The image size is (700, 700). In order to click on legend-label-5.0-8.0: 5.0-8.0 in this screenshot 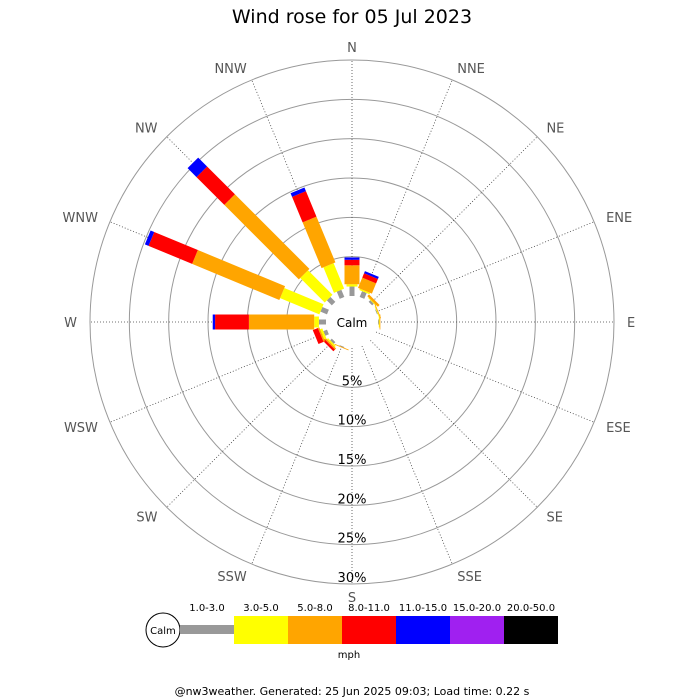, I will do `click(314, 608)`.